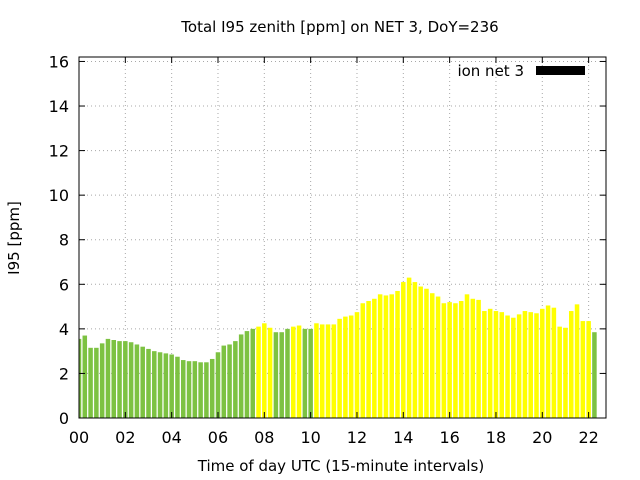 This screenshot has height=480, width=640. Describe the element at coordinates (449, 437) in the screenshot. I see `x-tick-label: 16` at that location.